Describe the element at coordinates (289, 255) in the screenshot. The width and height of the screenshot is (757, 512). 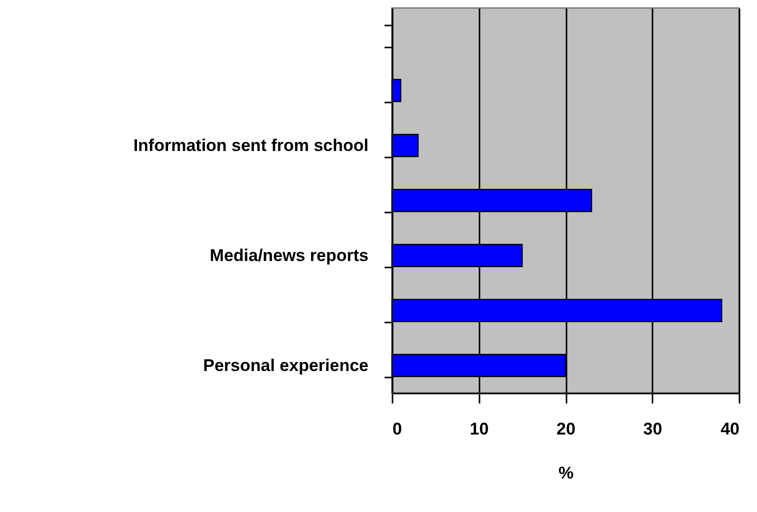
I see `y-tick-label: Media/news reports` at that location.